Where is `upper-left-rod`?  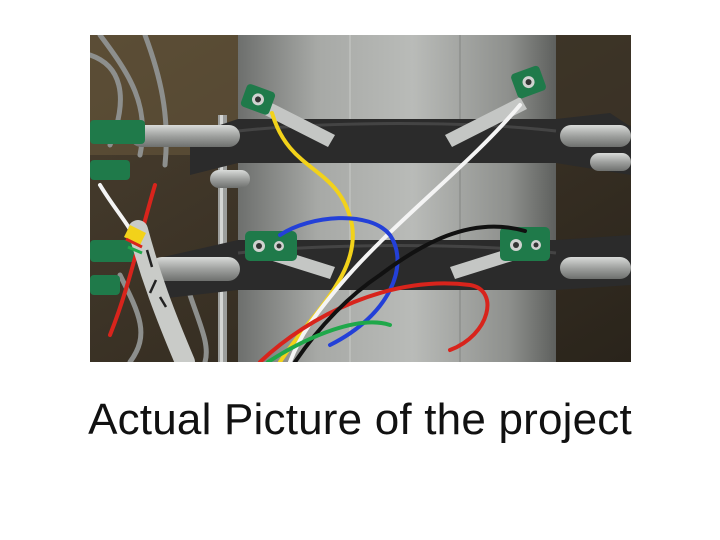
upper-left-rod is located at coordinates (185, 136).